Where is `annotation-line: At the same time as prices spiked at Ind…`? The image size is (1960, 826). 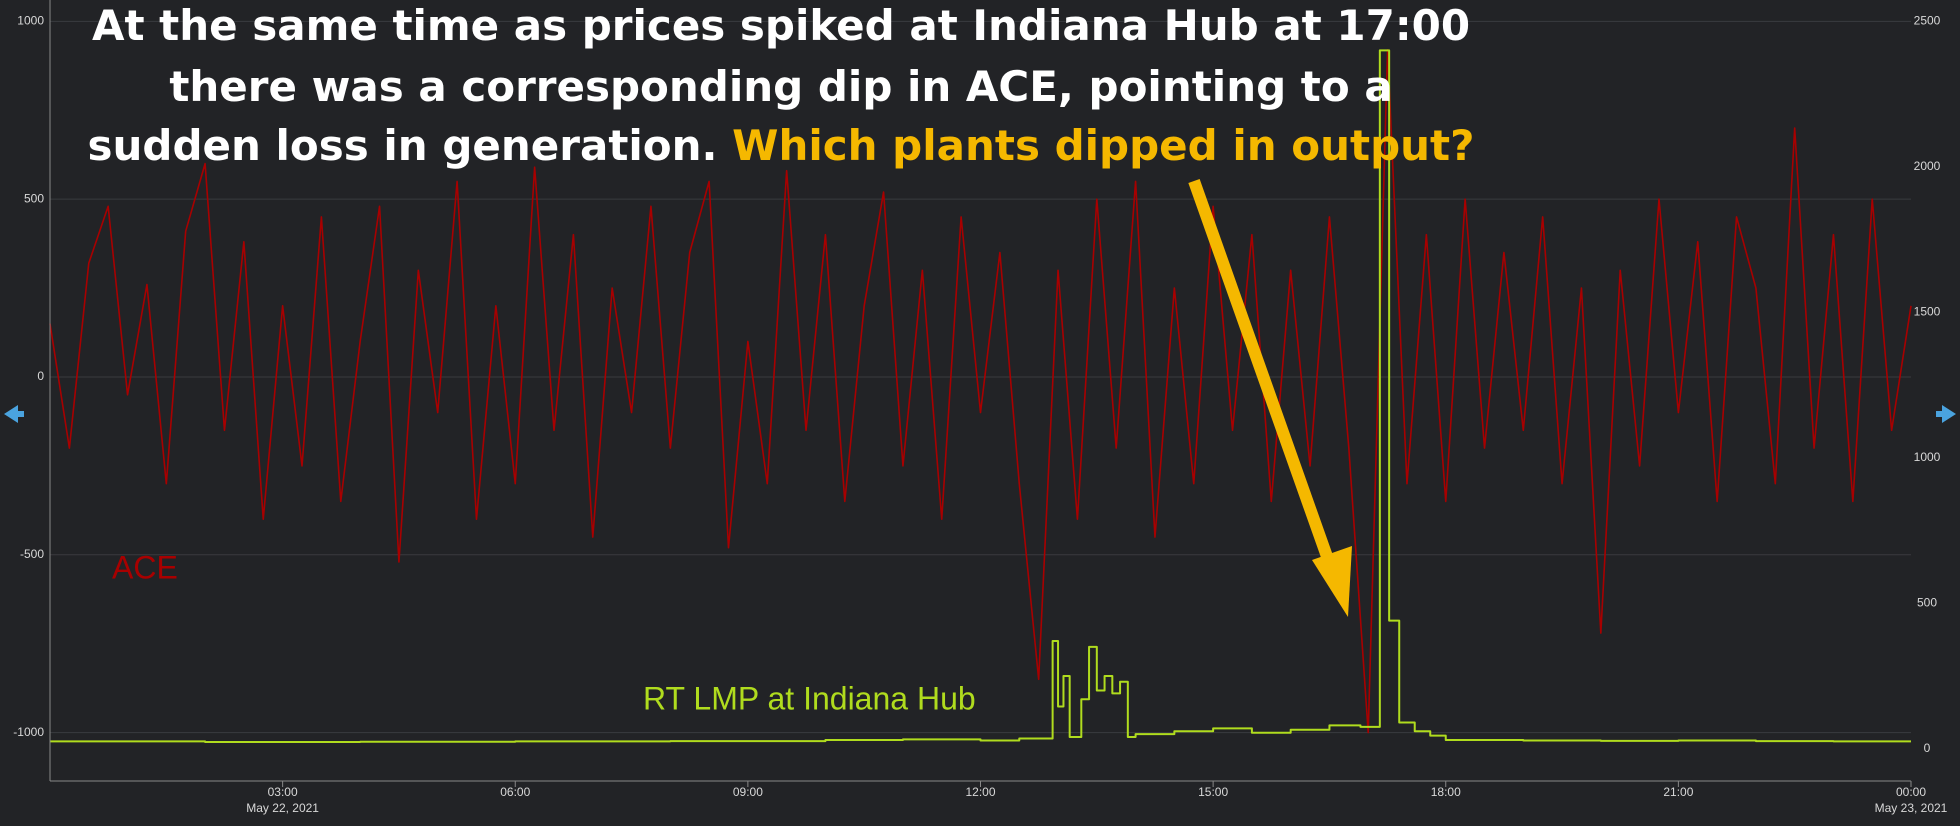 annotation-line: At the same time as prices spiked at Ind… is located at coordinates (781, 25).